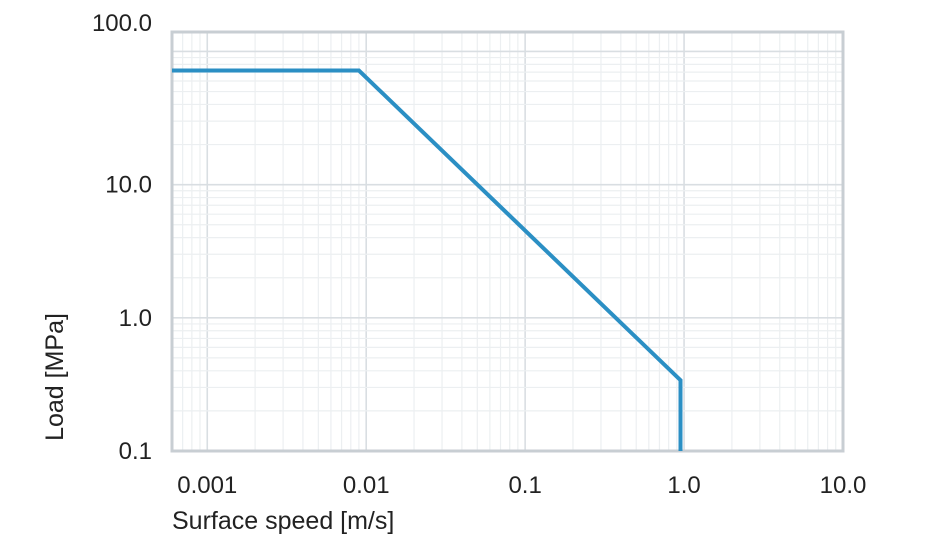 This screenshot has height=547, width=943. I want to click on x-tick-label: 0.001, so click(207, 485).